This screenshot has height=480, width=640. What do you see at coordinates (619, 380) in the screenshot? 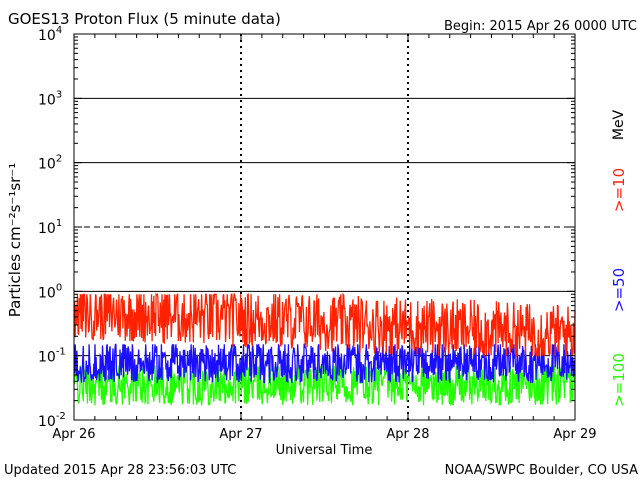
I see `legend-label-ge100: >=100` at bounding box center [619, 380].